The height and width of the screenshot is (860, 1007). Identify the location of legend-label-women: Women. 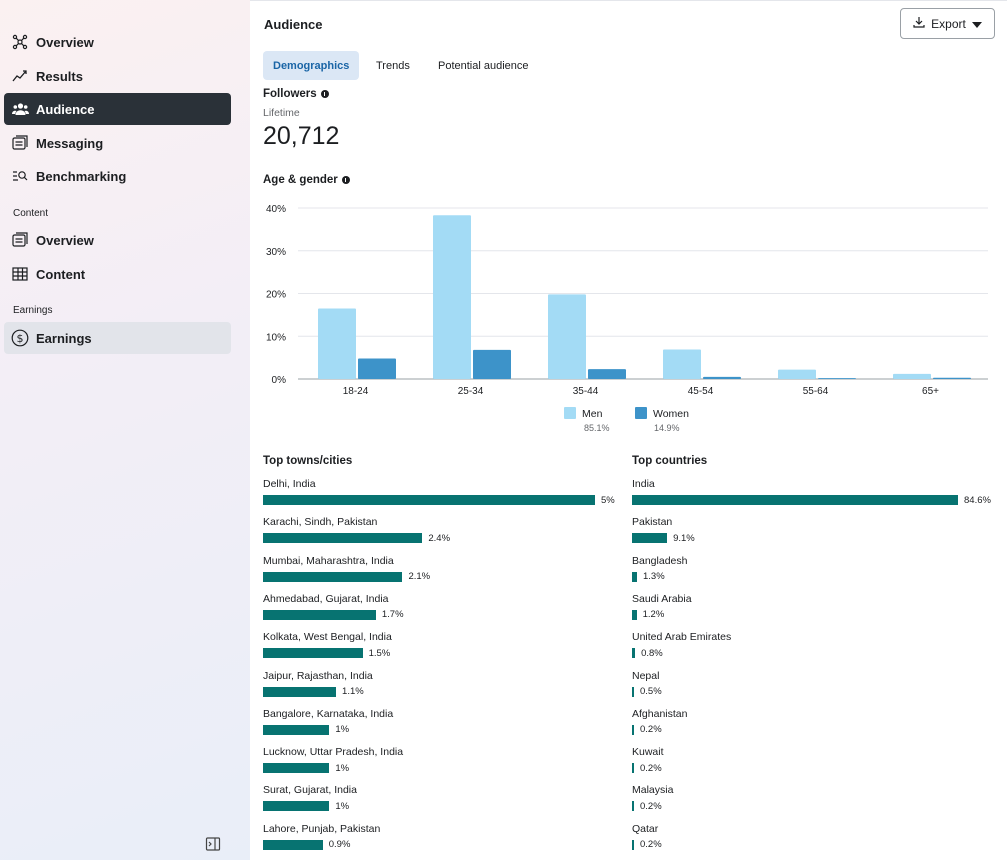
(671, 414).